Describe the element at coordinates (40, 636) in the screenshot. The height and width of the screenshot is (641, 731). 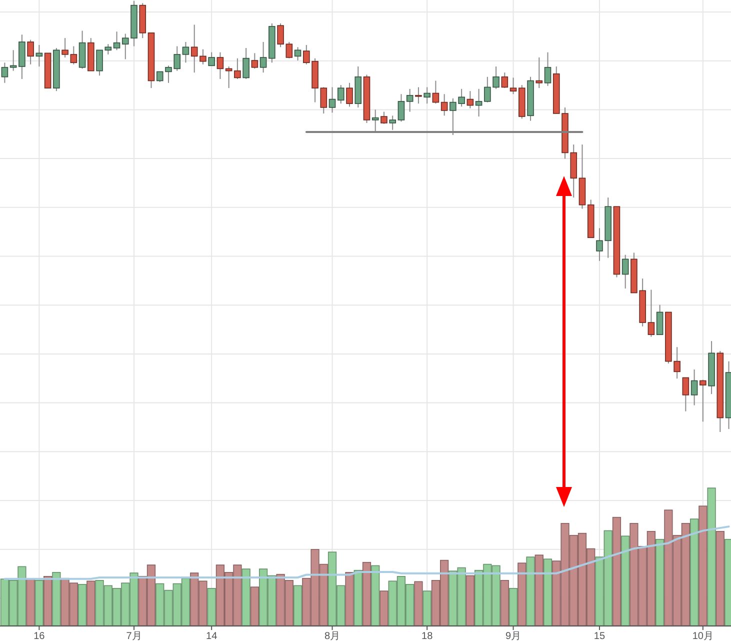
I see `x-tick-label: 16` at that location.